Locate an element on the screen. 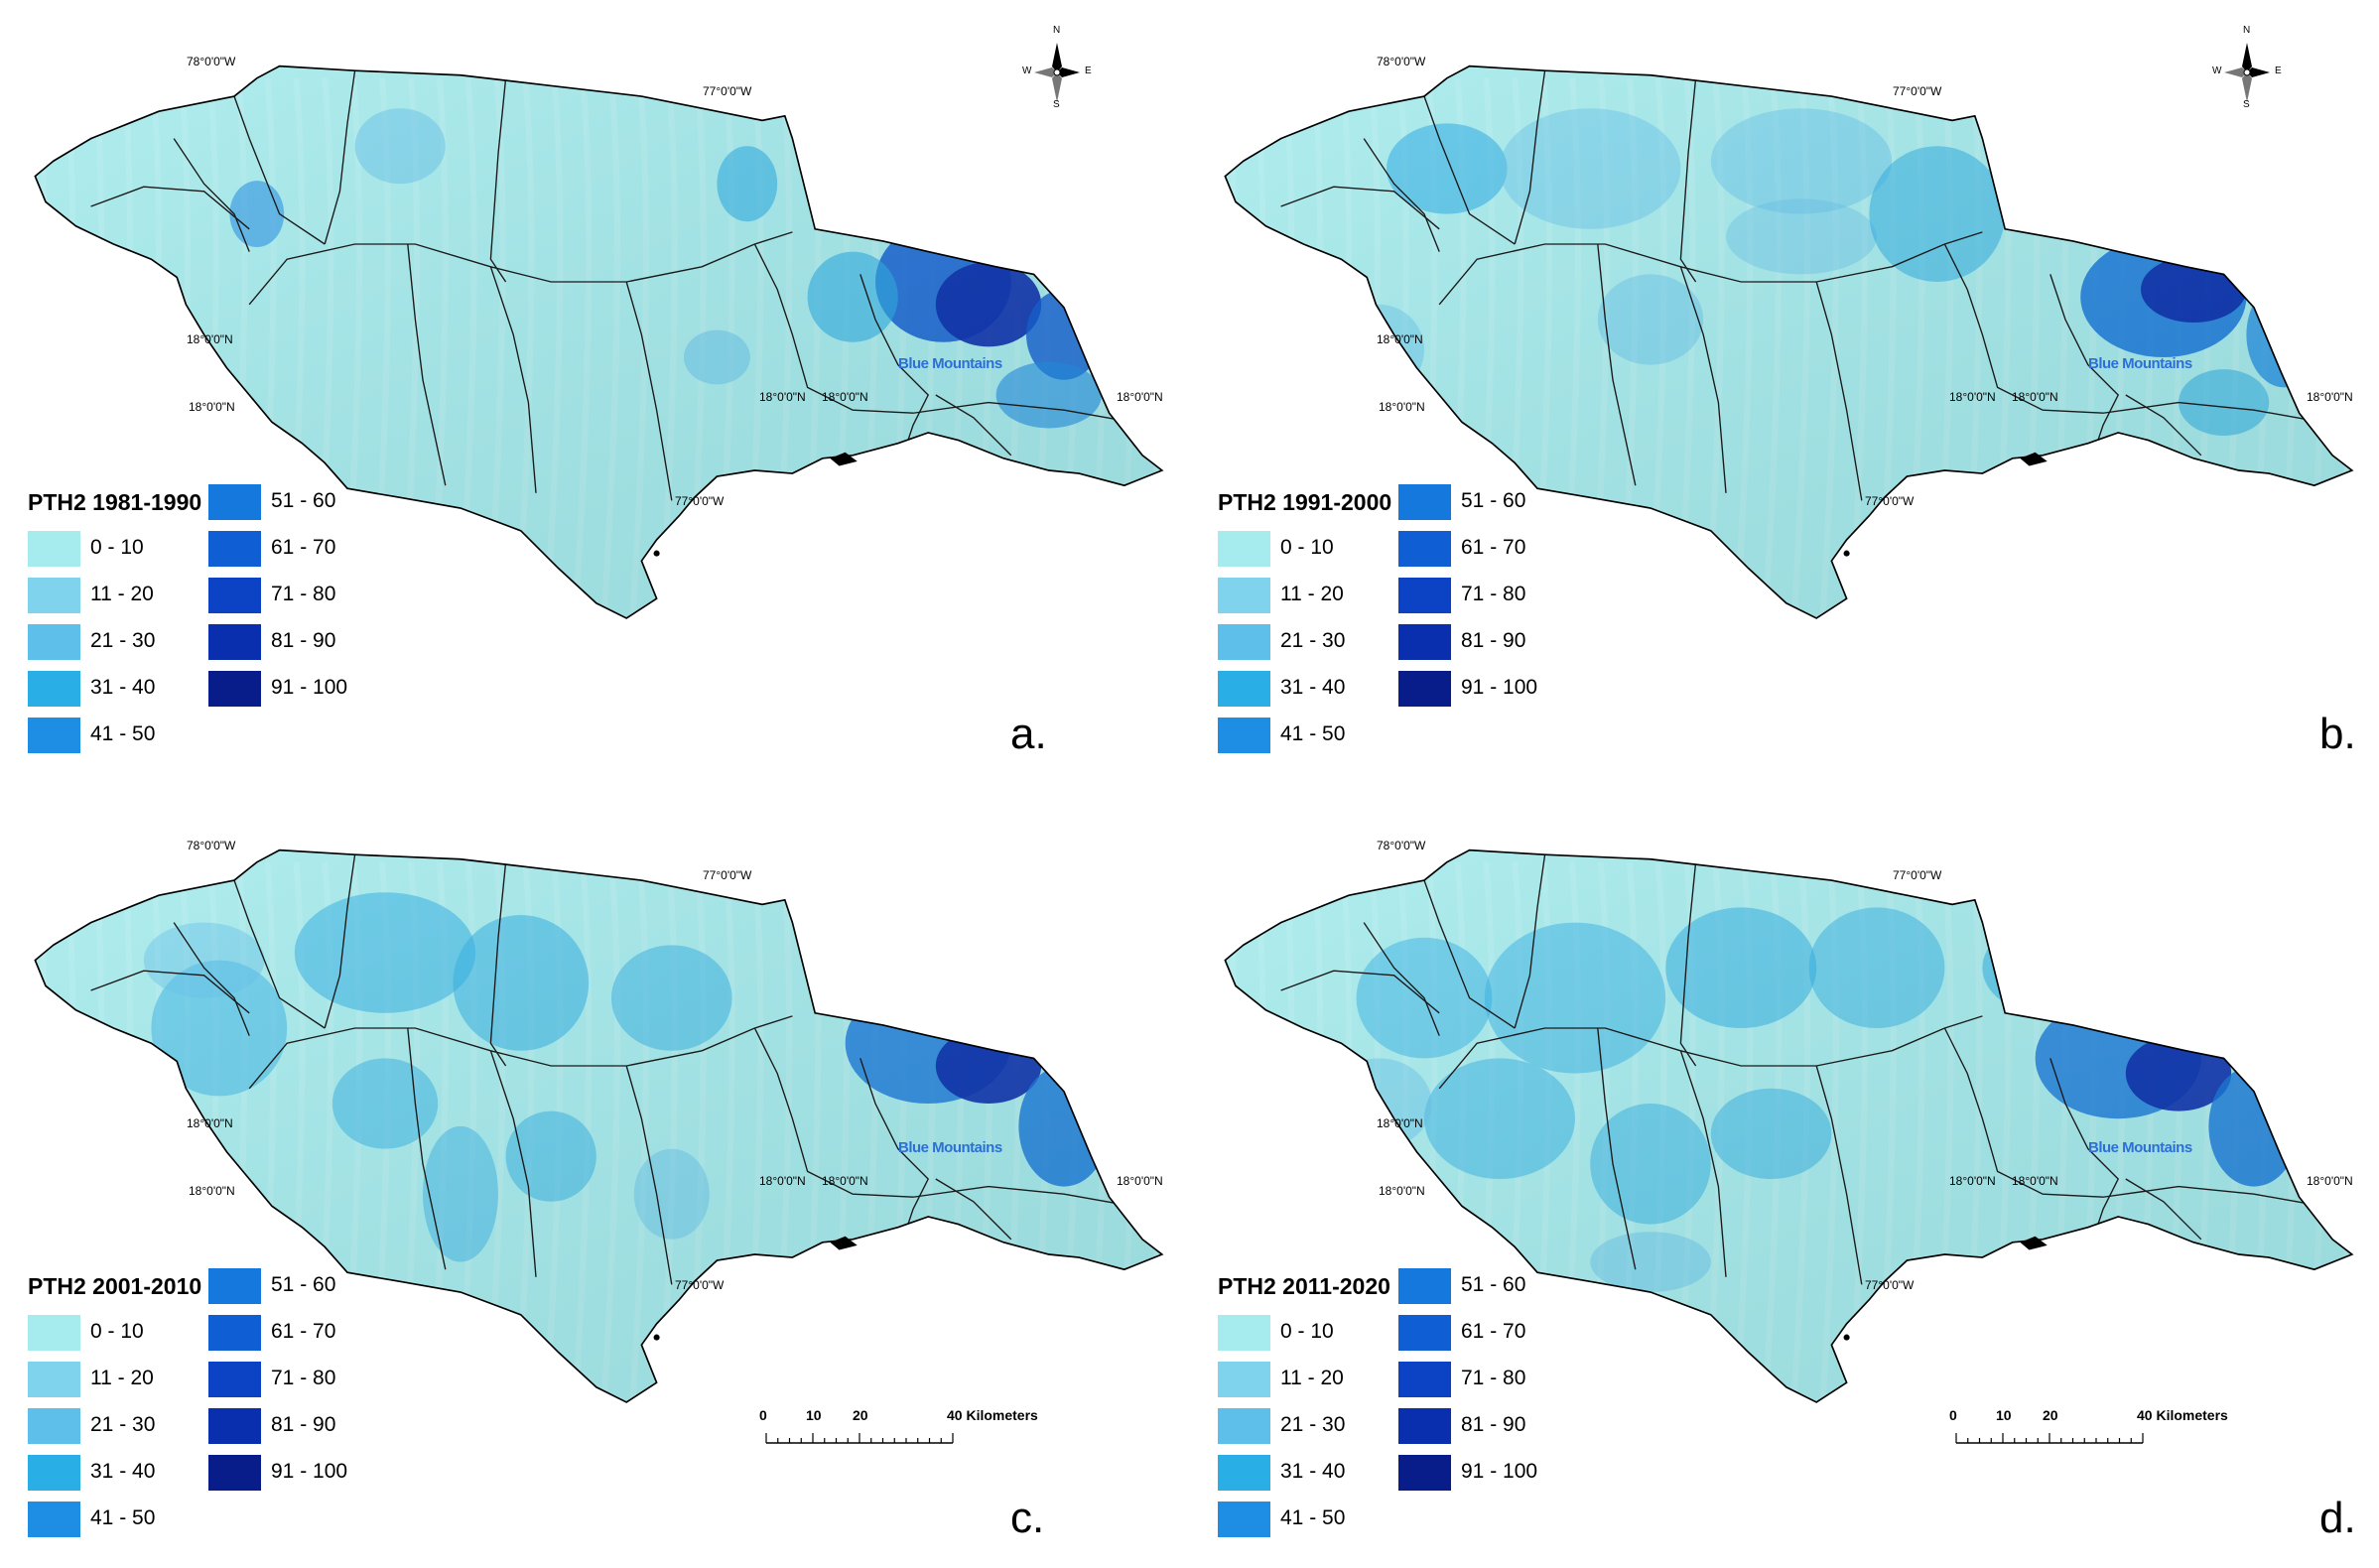 This screenshot has width=2379, height=1568. panel-letter: d. is located at coordinates (2337, 1518).